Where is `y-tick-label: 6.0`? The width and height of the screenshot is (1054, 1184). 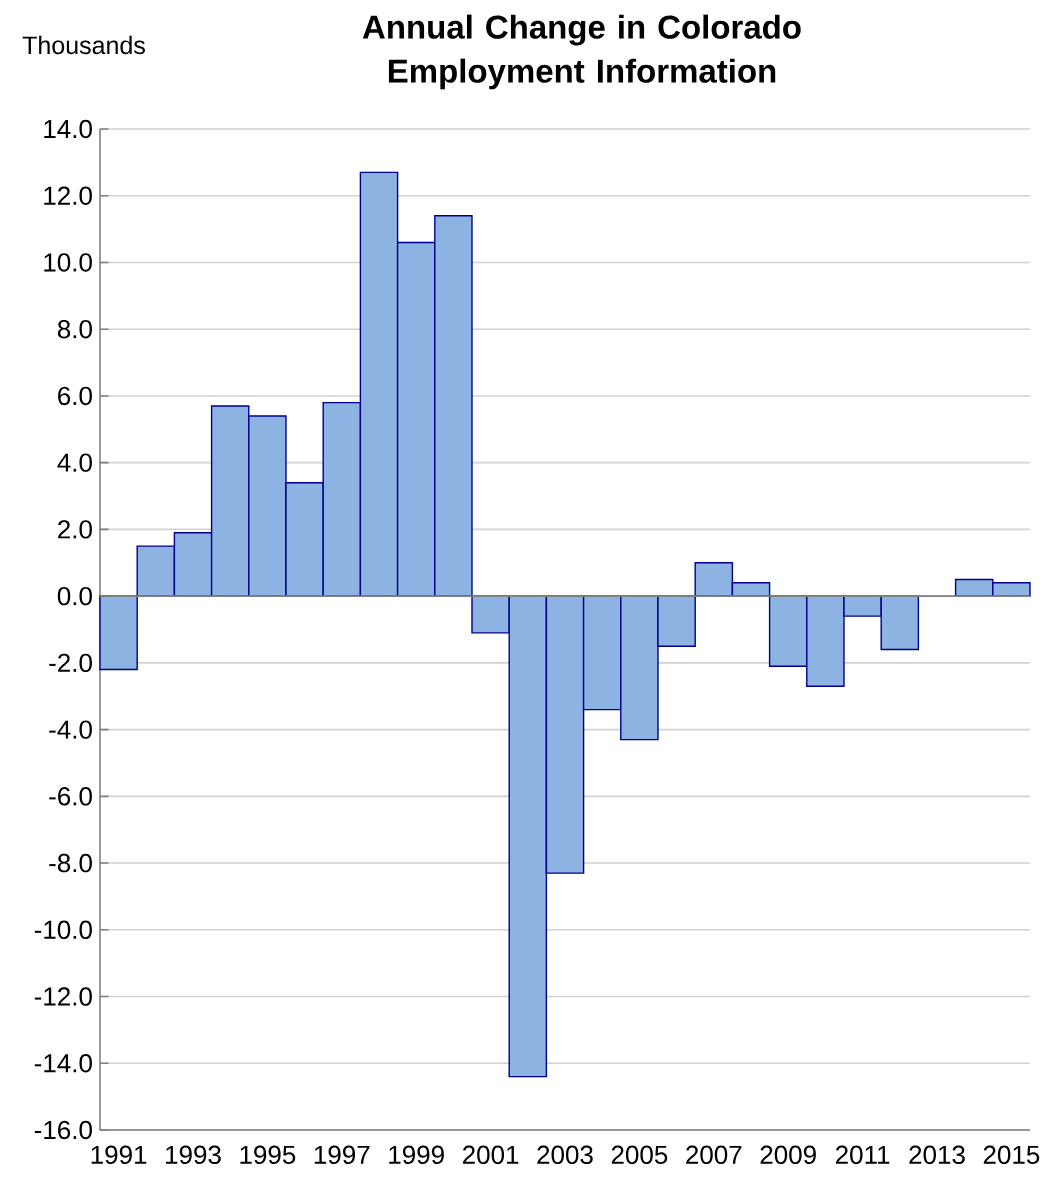 y-tick-label: 6.0 is located at coordinates (75, 396).